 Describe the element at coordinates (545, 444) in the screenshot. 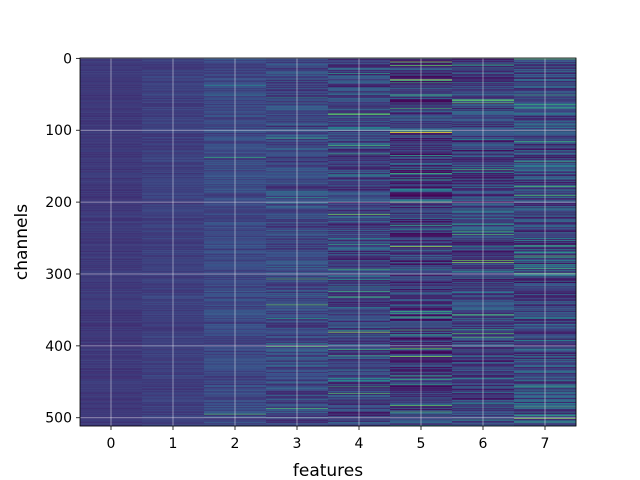

I see `x-tick-label: 7` at that location.